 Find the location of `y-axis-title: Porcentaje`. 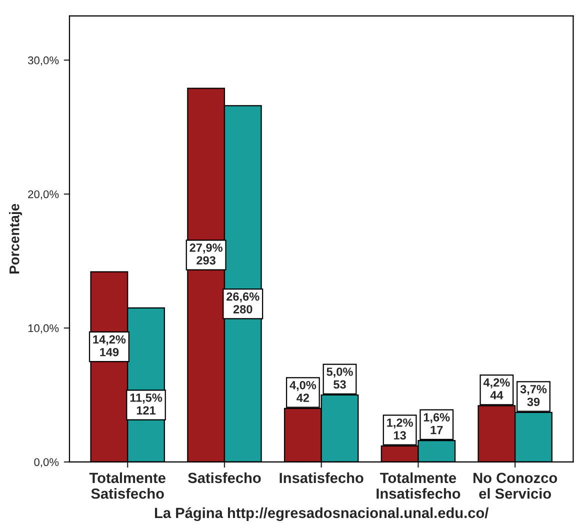

y-axis-title: Porcentaje is located at coordinates (15, 239).